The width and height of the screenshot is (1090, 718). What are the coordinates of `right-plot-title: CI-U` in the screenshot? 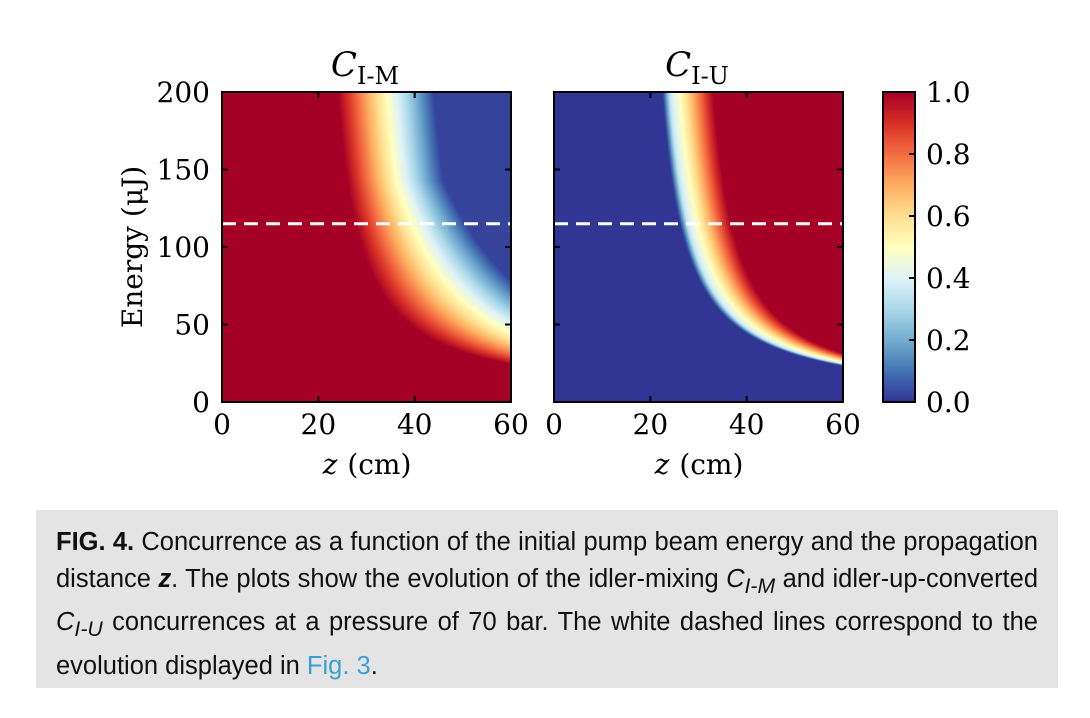 It's located at (697, 67).